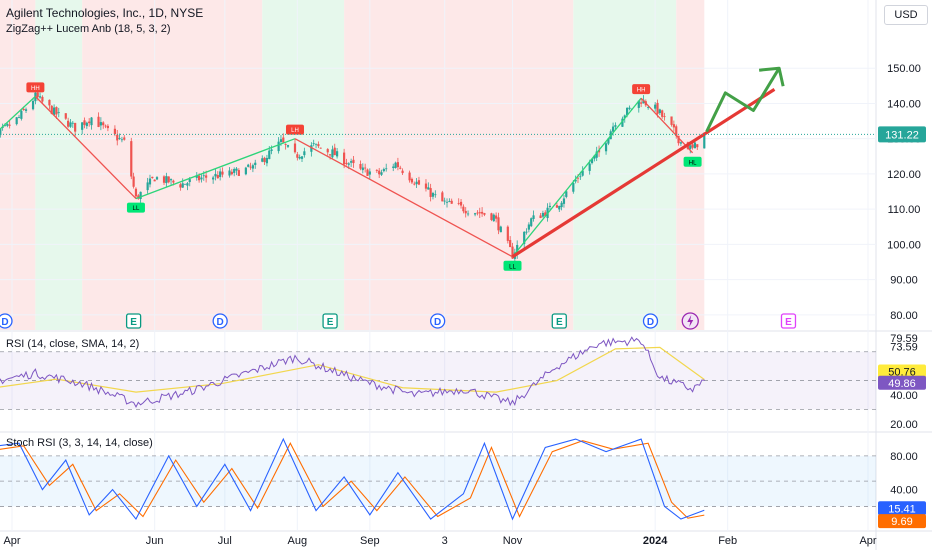  I want to click on time-tick-label: Sep, so click(370, 541).